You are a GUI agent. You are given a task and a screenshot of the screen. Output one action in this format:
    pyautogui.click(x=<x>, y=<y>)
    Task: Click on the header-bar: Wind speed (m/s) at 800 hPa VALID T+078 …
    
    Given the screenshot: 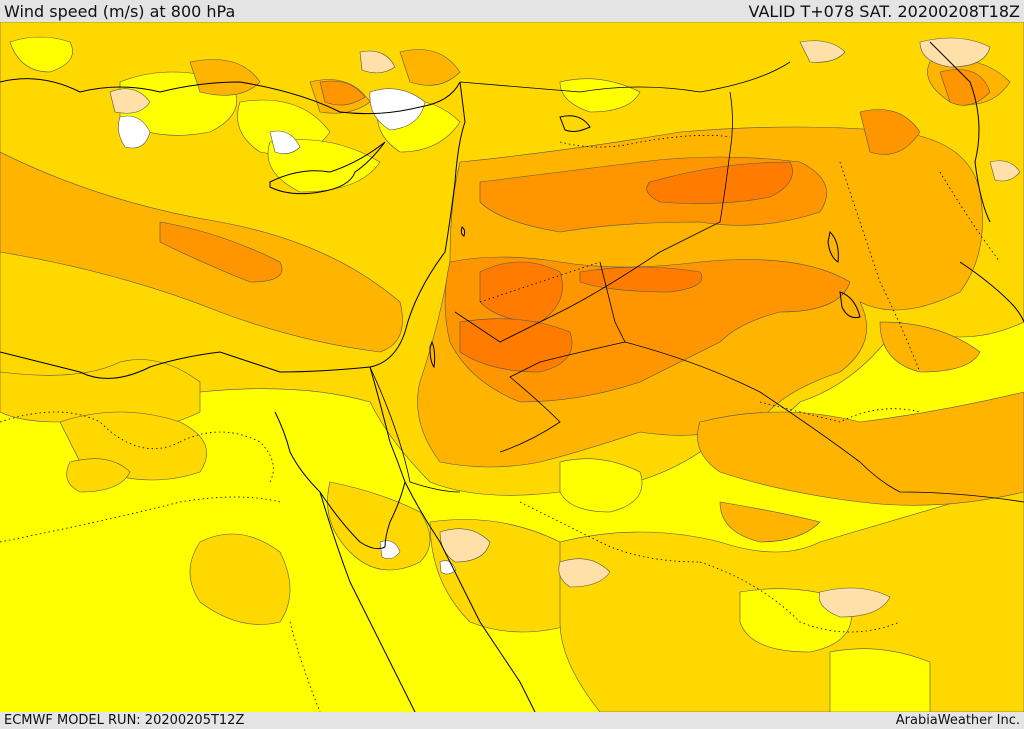 What is the action you would take?
    pyautogui.click(x=512, y=11)
    